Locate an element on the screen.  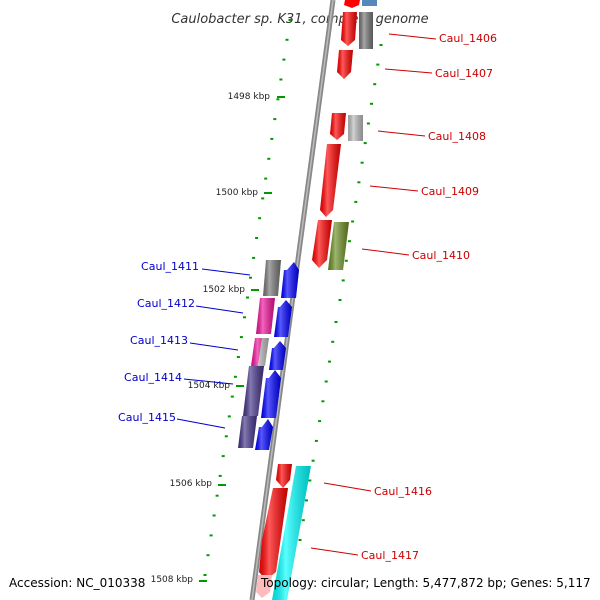
kbp-label: 1504 kbp is located at coordinates (209, 386).